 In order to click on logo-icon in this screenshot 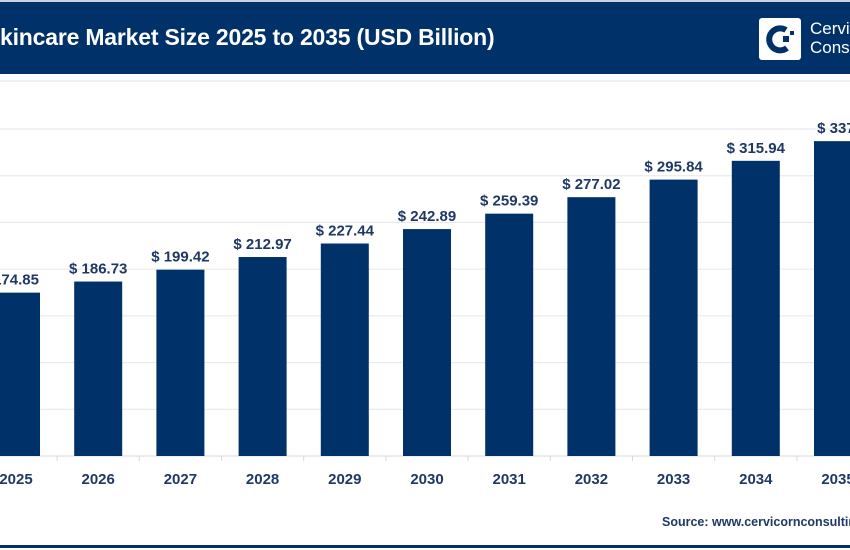, I will do `click(780, 39)`.